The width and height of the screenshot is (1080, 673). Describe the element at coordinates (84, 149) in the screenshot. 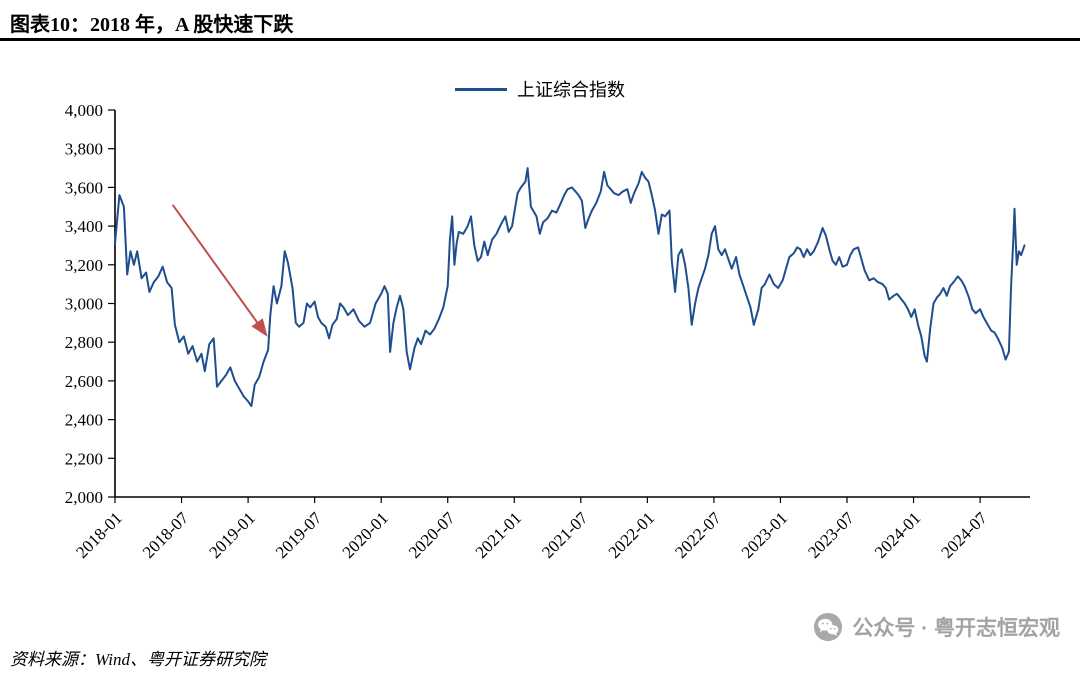

I see `svg-text: 3,800` at that location.